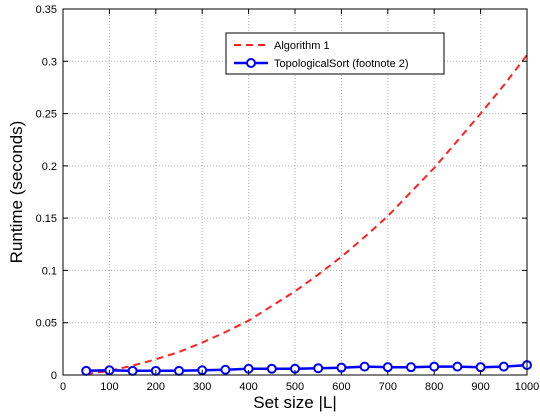 The width and height of the screenshot is (540, 417). Describe the element at coordinates (54, 376) in the screenshot. I see `y-tick-label: 0` at that location.